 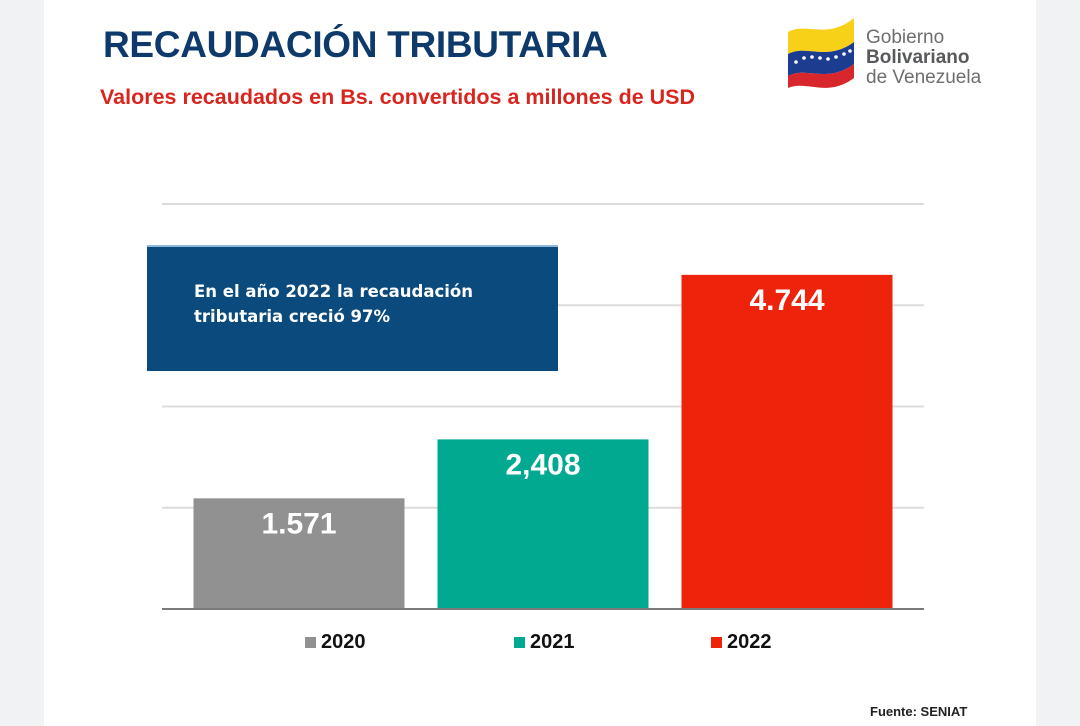 What do you see at coordinates (786, 300) in the screenshot?
I see `data-label-2022: 4.744` at bounding box center [786, 300].